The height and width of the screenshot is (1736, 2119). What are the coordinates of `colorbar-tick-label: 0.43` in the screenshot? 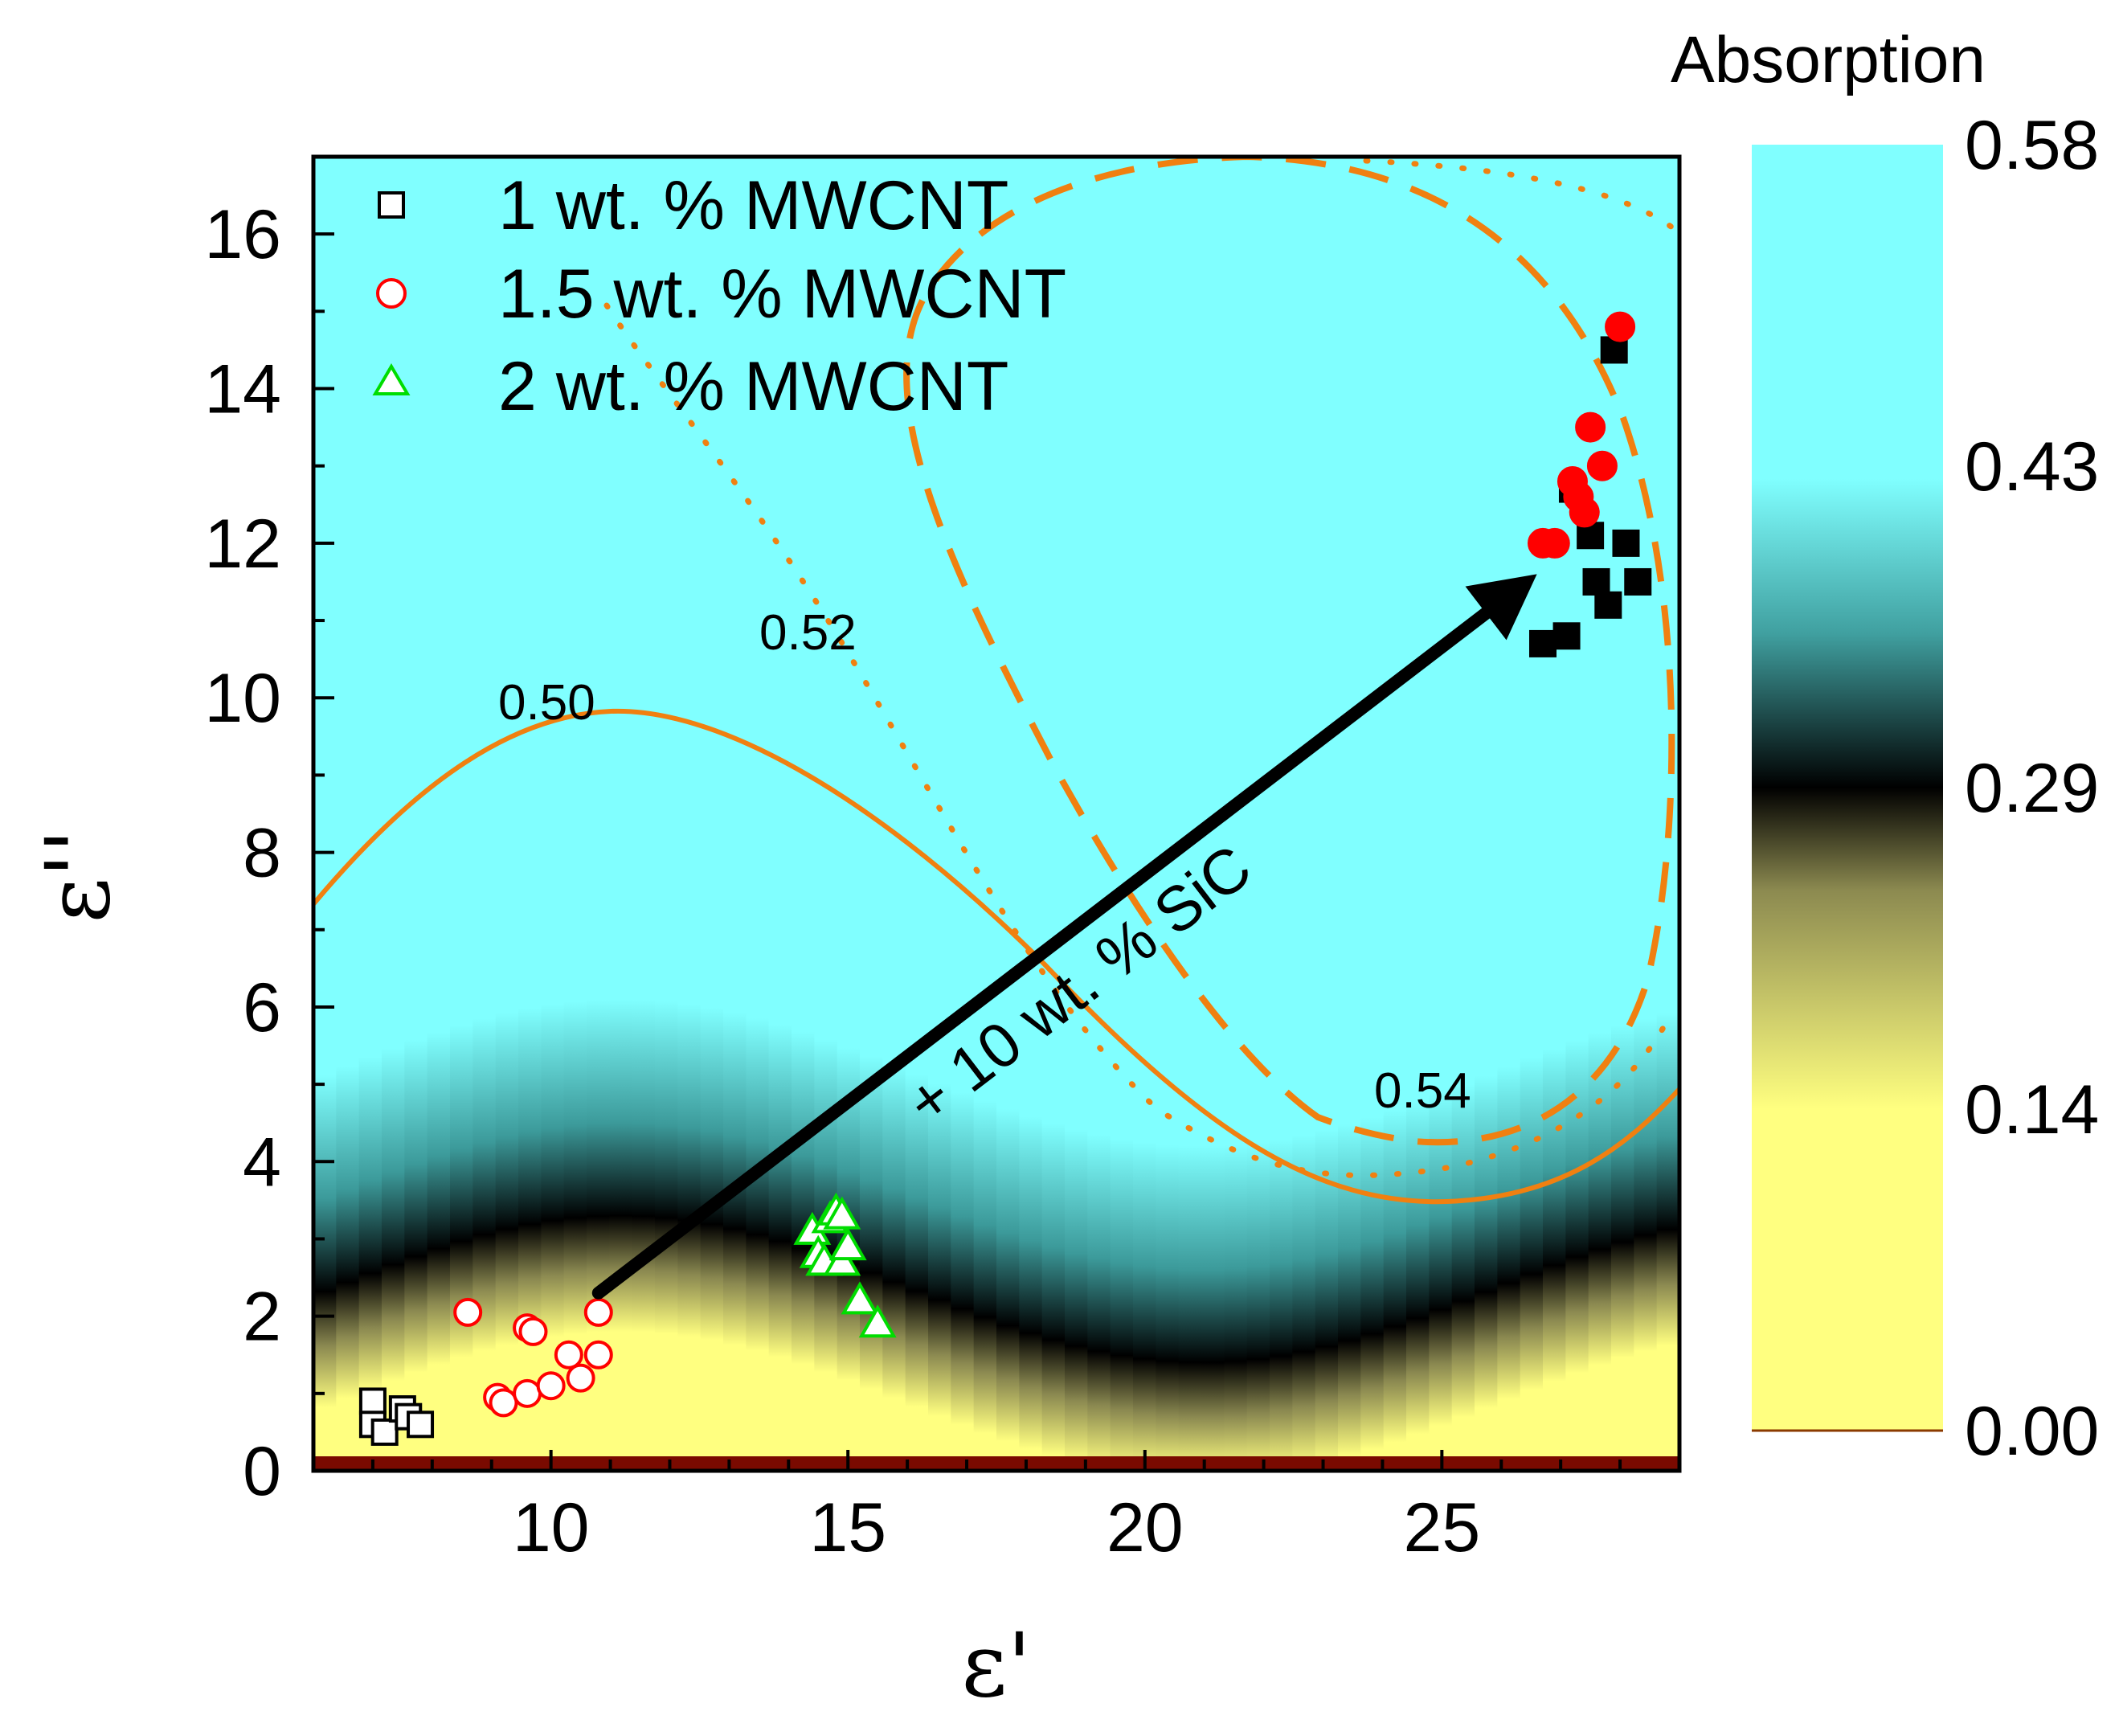 It's located at (2032, 467).